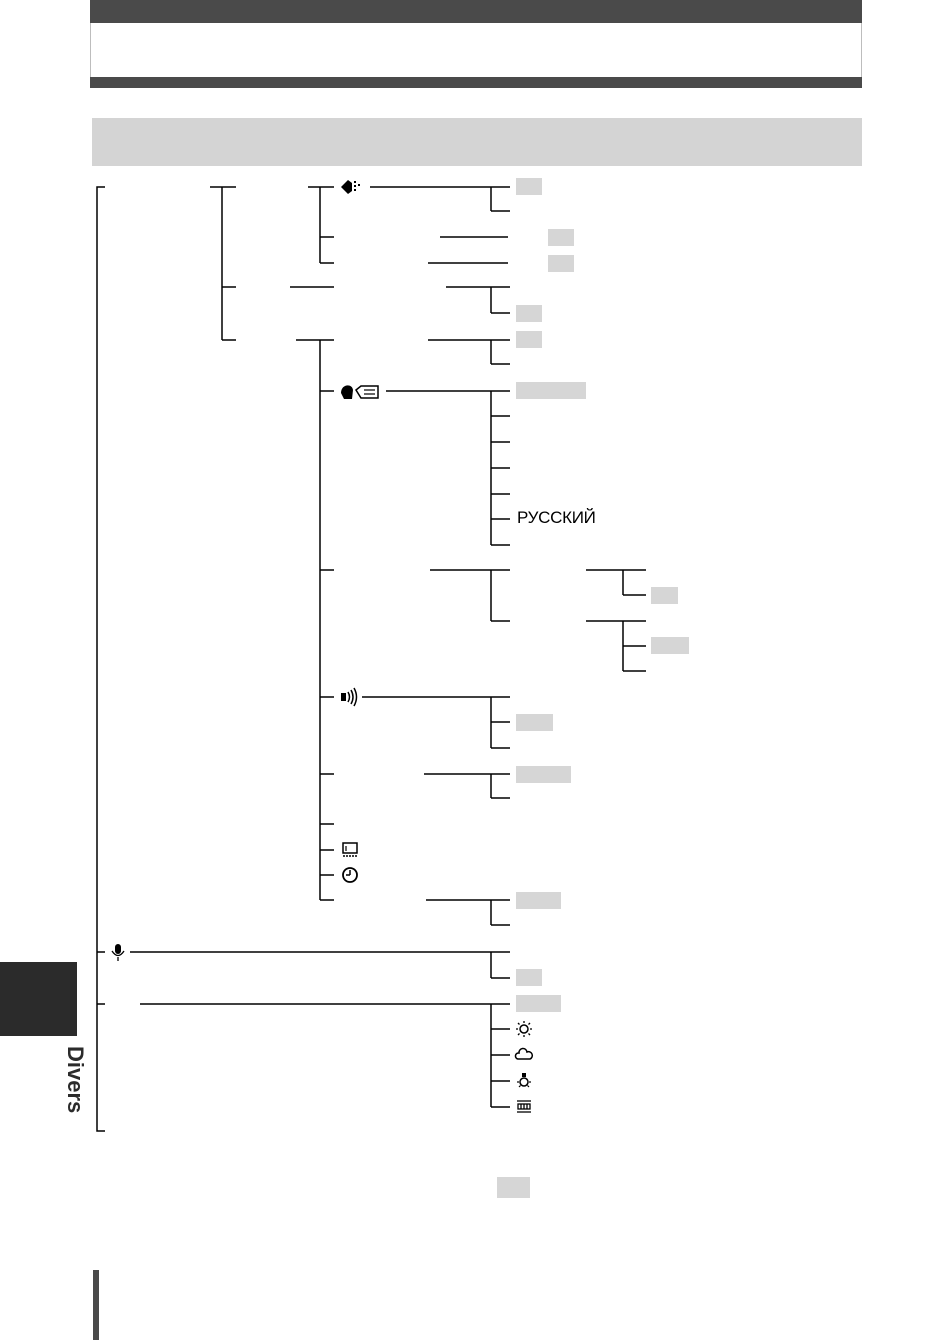 The height and width of the screenshot is (1340, 950). Describe the element at coordinates (100, 659) in the screenshot. I see `tree-root-bracket` at that location.